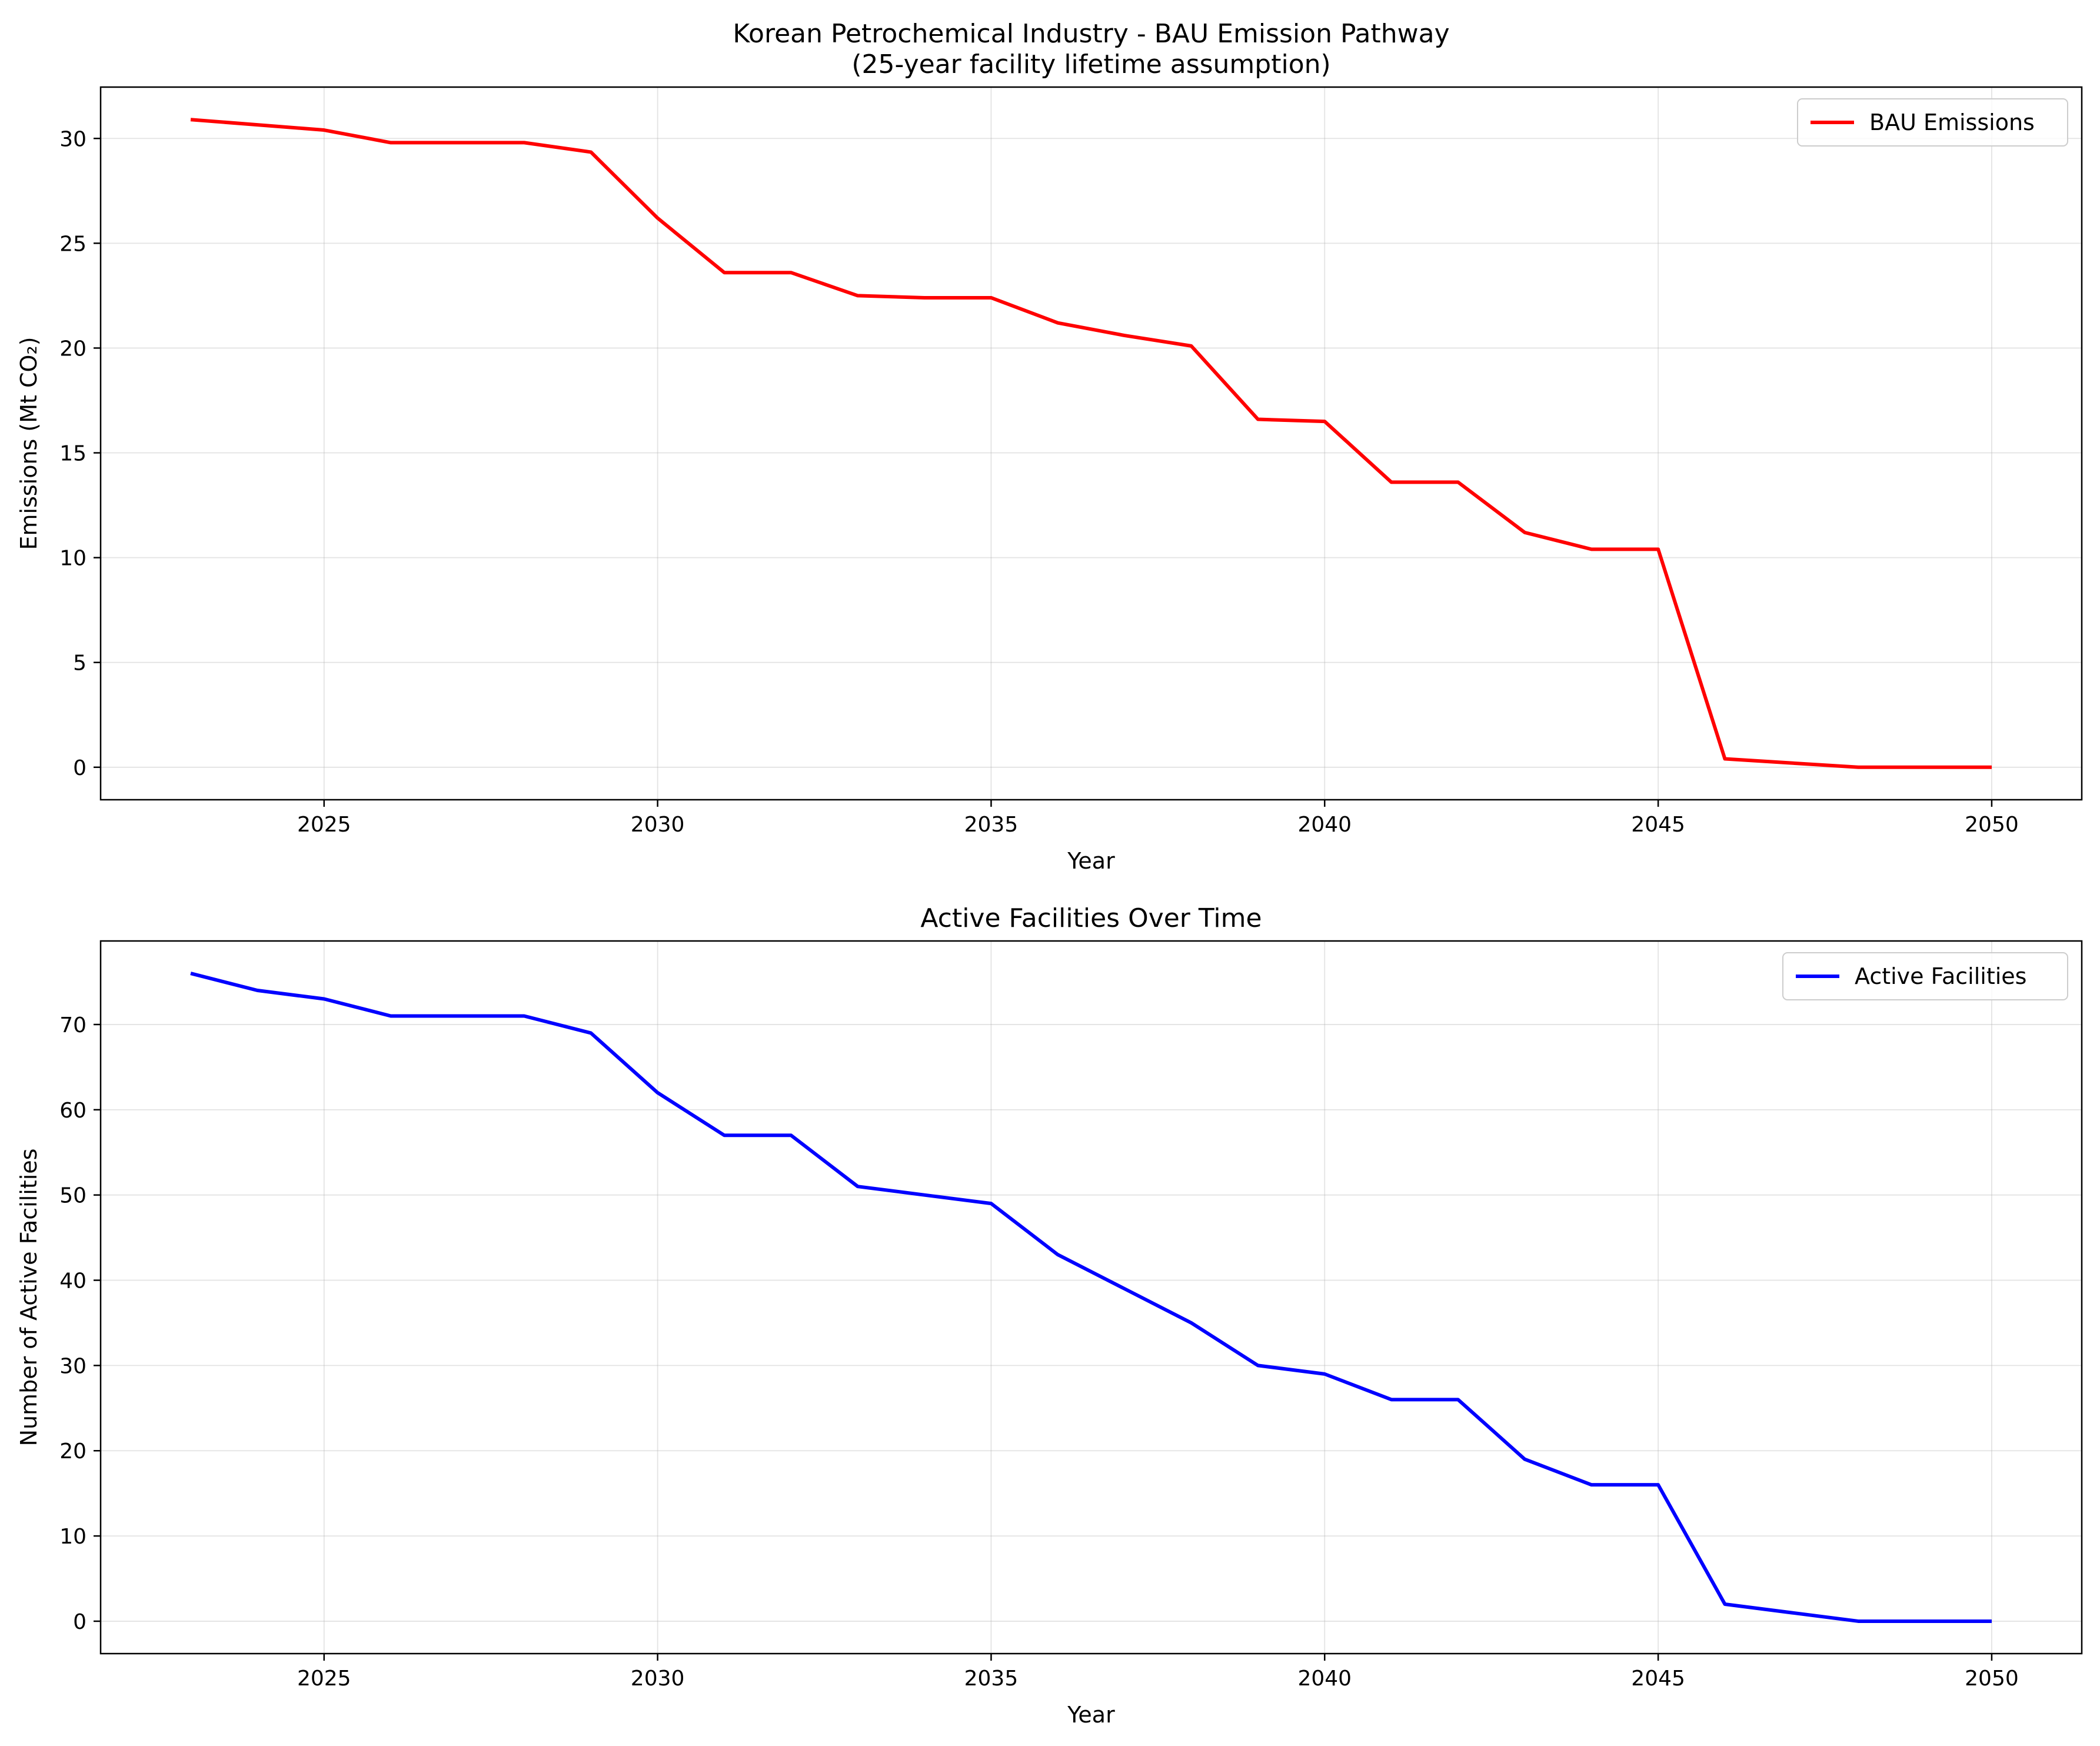 This screenshot has width=2100, height=1746. Describe the element at coordinates (72, 1025) in the screenshot. I see `y-tick-label: 70` at that location.